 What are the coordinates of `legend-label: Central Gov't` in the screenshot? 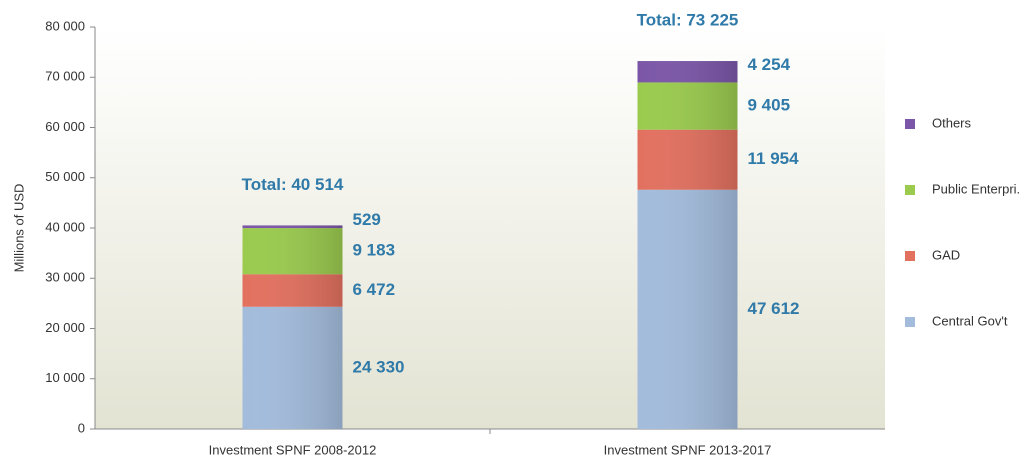 It's located at (970, 320).